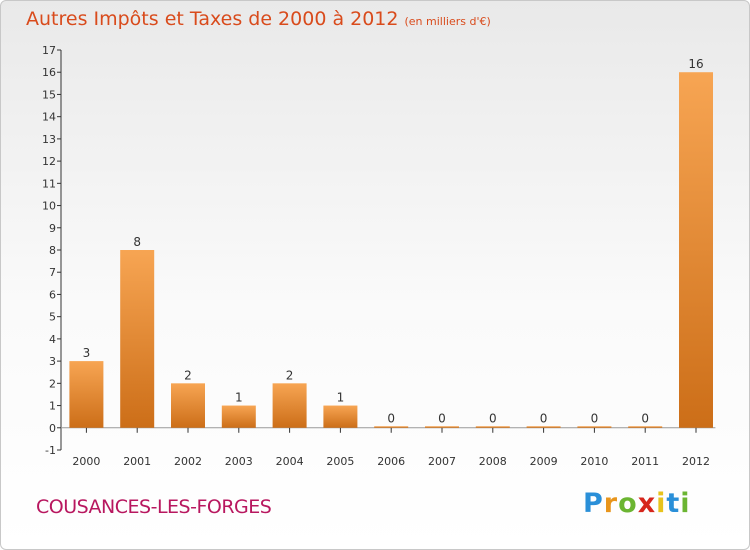 The width and height of the screenshot is (750, 550). I want to click on y-tick-label: 1, so click(52, 406).